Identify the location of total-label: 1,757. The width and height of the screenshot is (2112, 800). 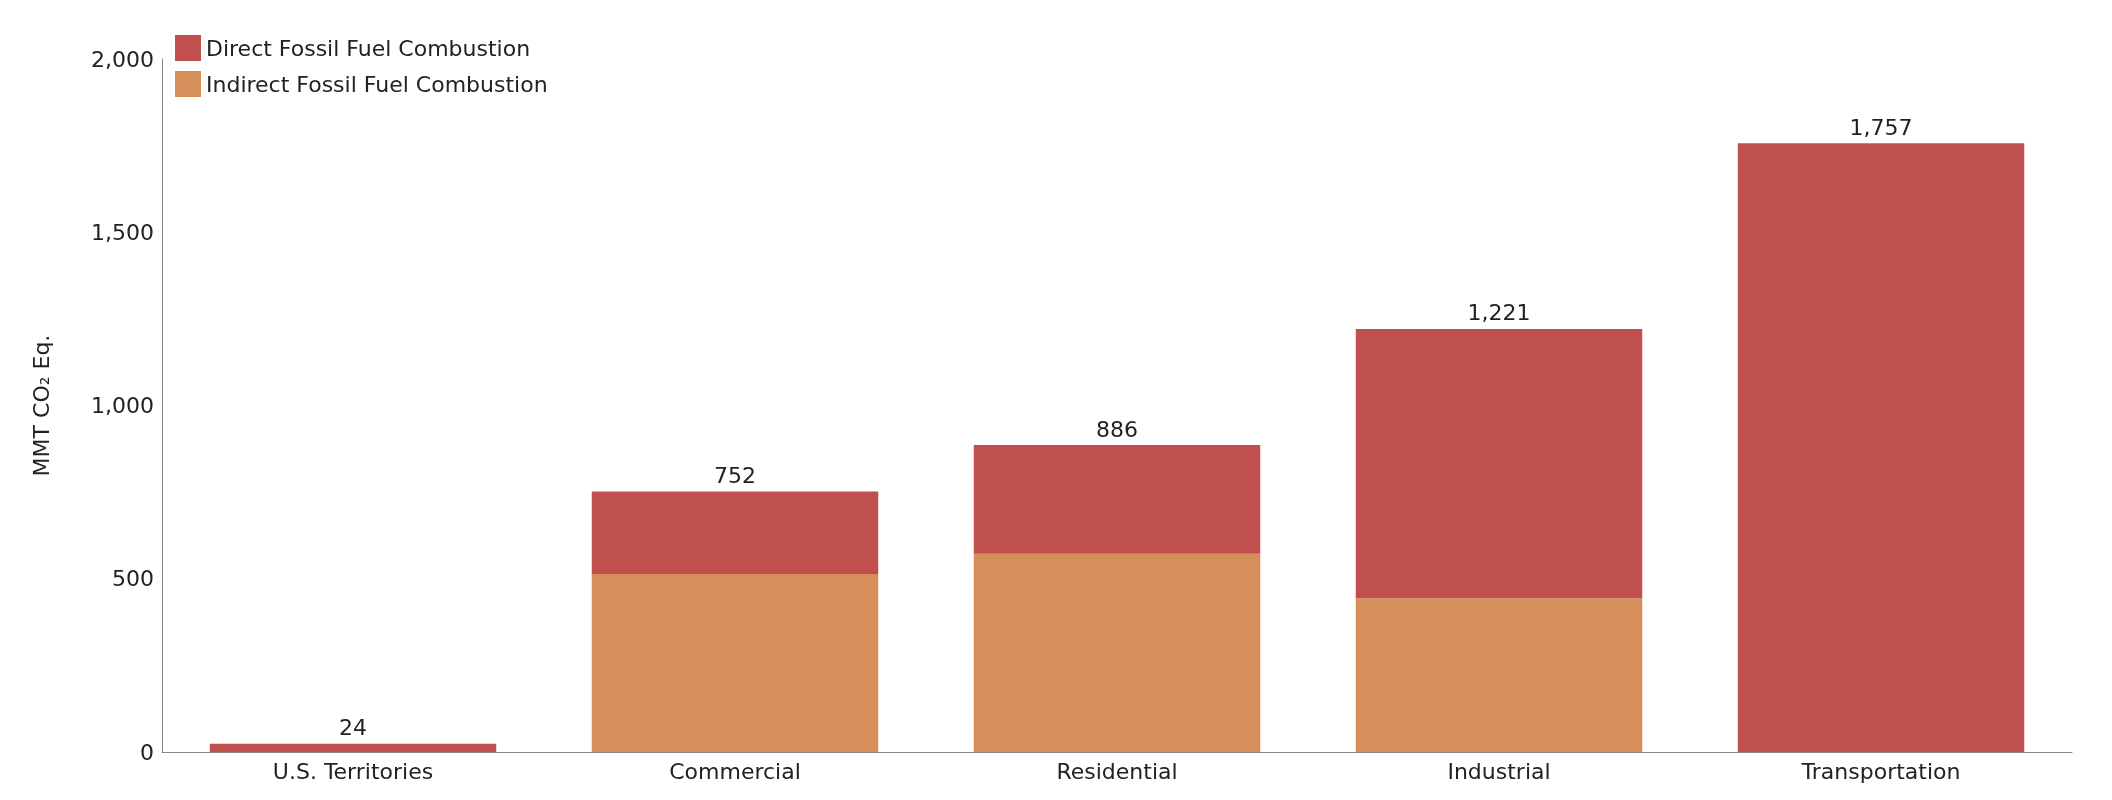
(1881, 127).